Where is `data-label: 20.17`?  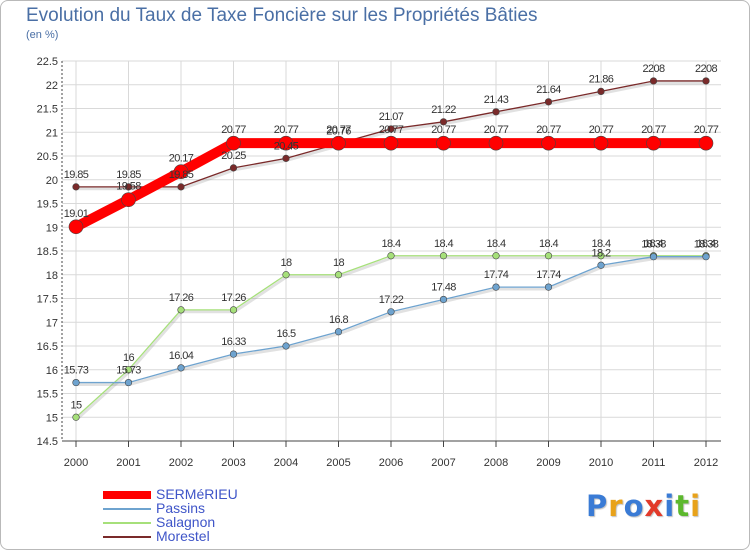 data-label: 20.17 is located at coordinates (181, 159).